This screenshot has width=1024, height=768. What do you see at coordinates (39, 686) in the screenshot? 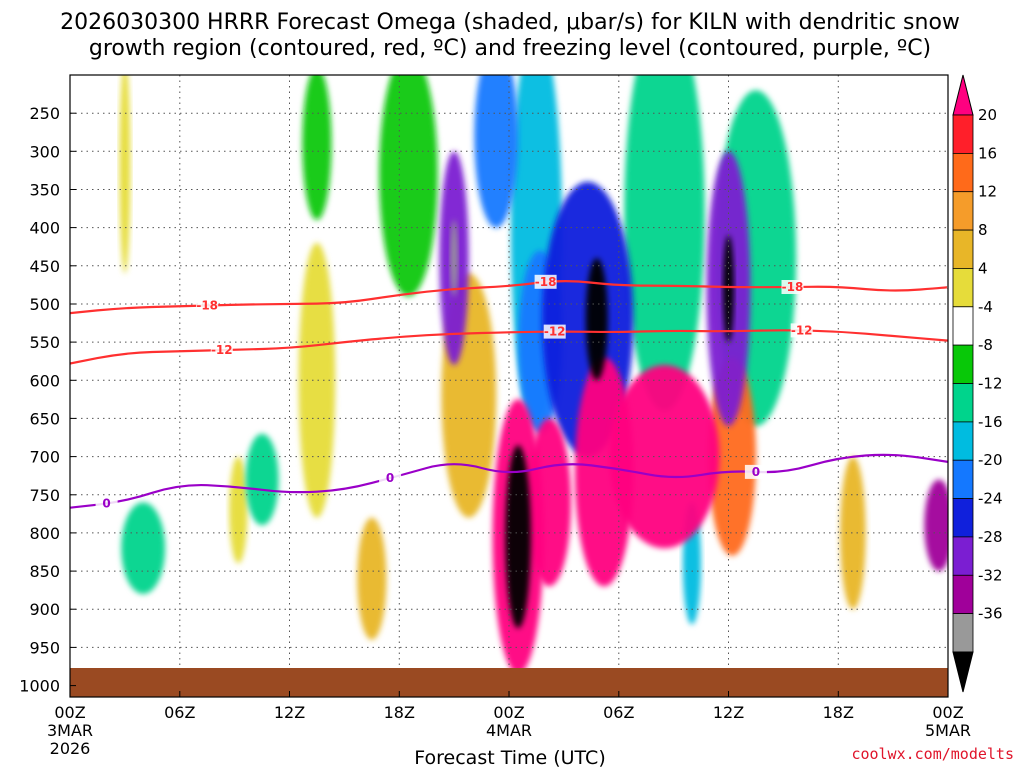
I see `y-tick-label: 1000` at bounding box center [39, 686].